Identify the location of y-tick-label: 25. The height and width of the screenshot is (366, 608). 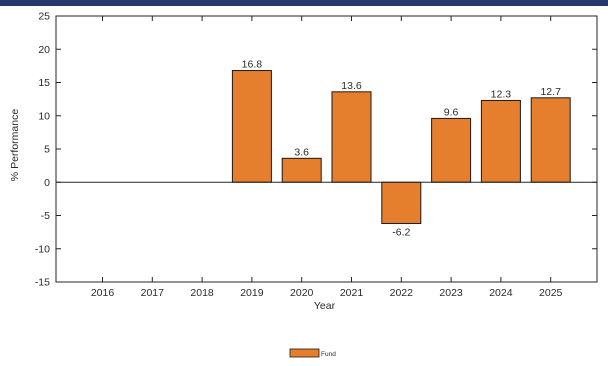
(44, 17).